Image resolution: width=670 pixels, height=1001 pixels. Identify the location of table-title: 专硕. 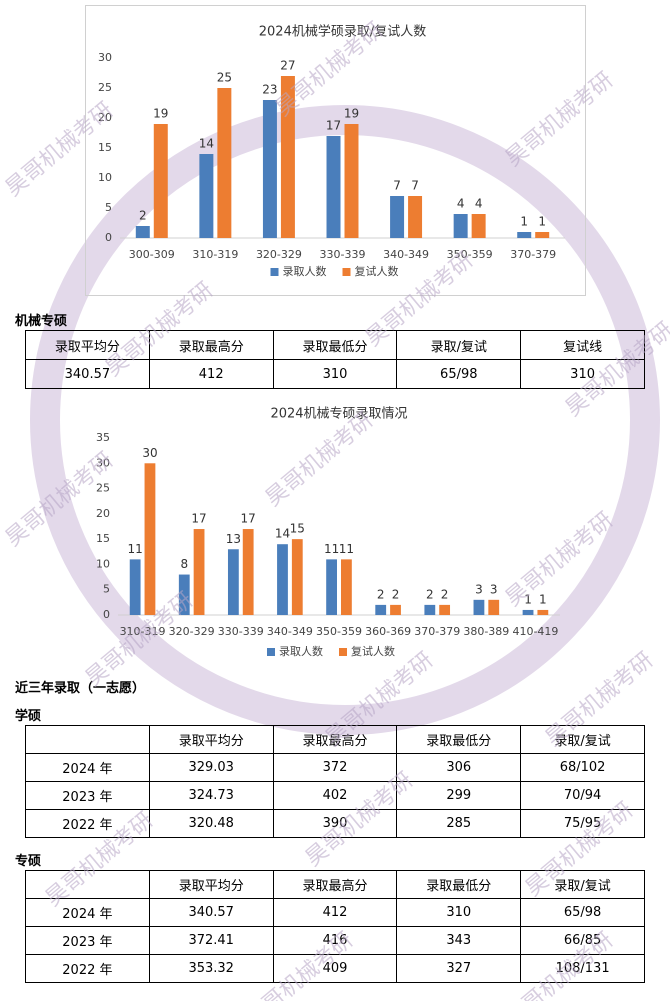
(28, 861).